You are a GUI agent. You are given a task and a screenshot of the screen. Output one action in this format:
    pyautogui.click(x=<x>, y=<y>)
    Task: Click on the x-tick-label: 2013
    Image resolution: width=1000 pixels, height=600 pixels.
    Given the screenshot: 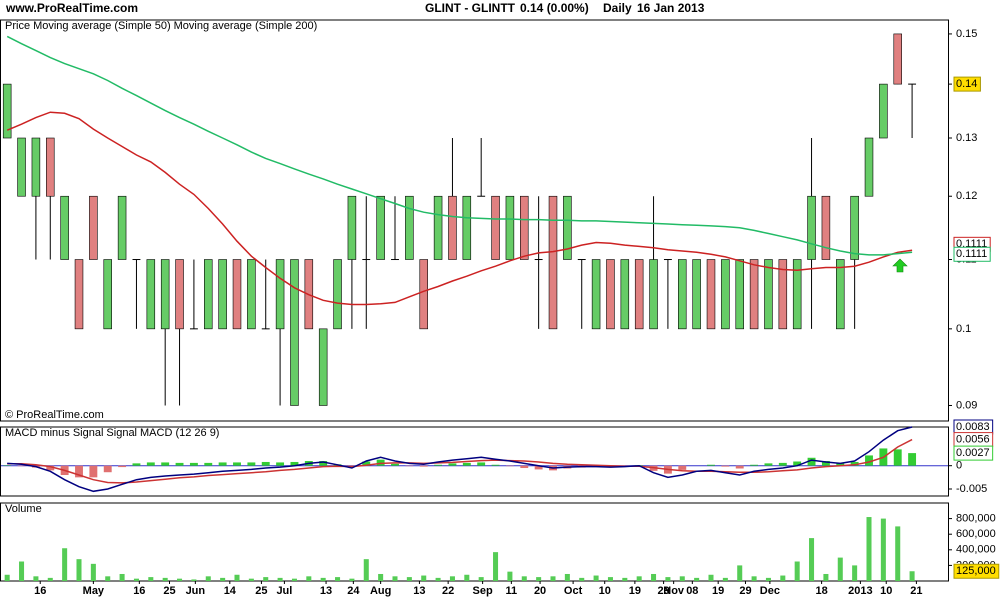 What is the action you would take?
    pyautogui.click(x=860, y=591)
    